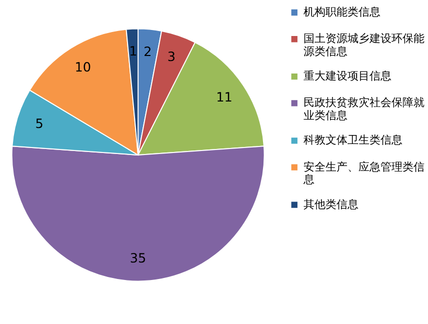 The width and height of the screenshot is (428, 324). I want to click on legend-label: 安全生产、应急管理类信息, so click(363, 173).